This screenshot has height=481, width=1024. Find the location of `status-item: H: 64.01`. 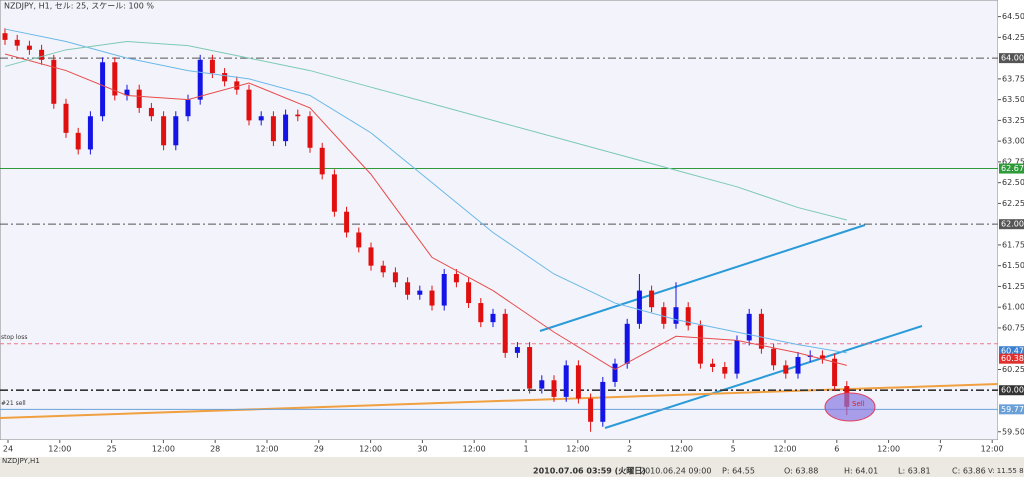

status-item: H: 64.01 is located at coordinates (861, 471).